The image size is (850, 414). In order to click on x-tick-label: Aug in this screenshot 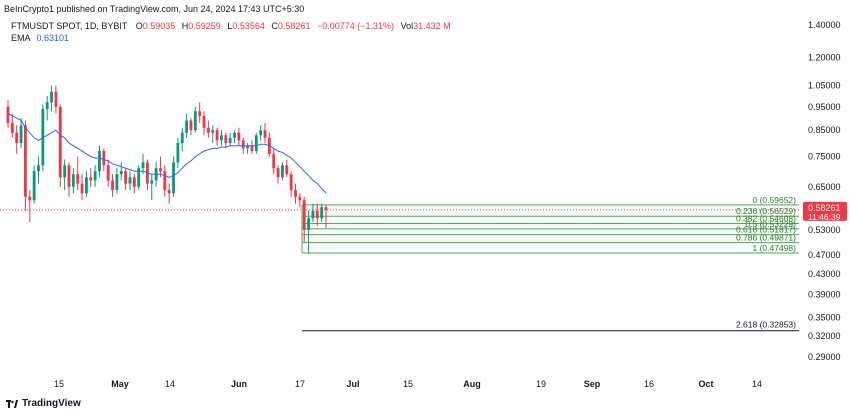, I will do `click(472, 384)`.